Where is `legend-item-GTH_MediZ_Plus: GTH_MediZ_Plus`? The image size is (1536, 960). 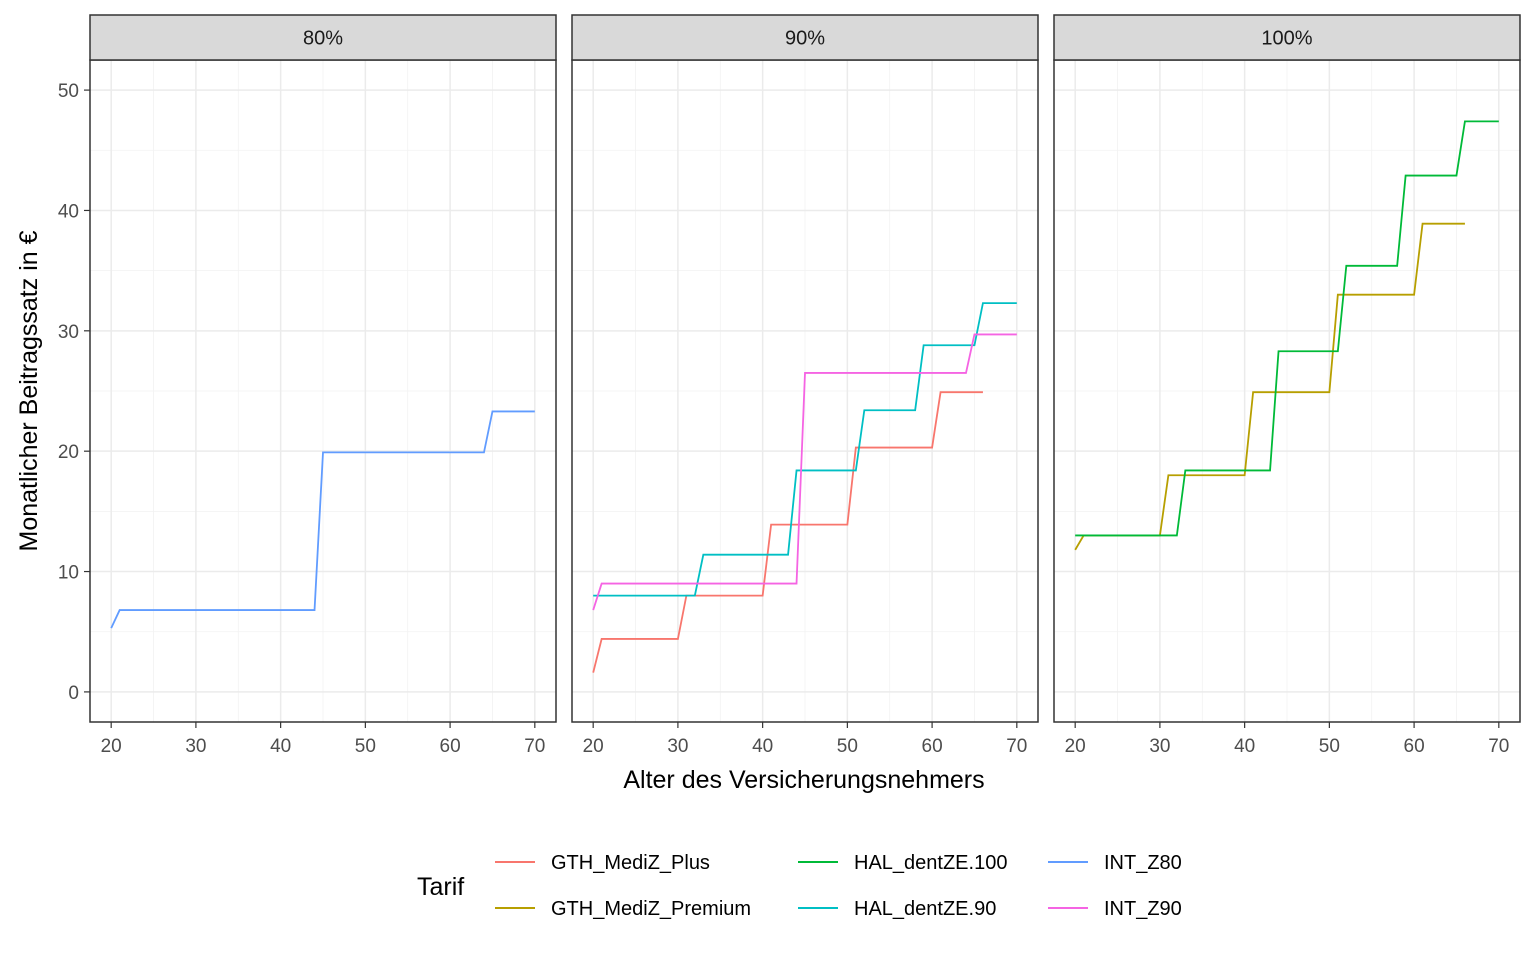
legend-item-GTH_MediZ_Plus: GTH_MediZ_Plus is located at coordinates (602, 863).